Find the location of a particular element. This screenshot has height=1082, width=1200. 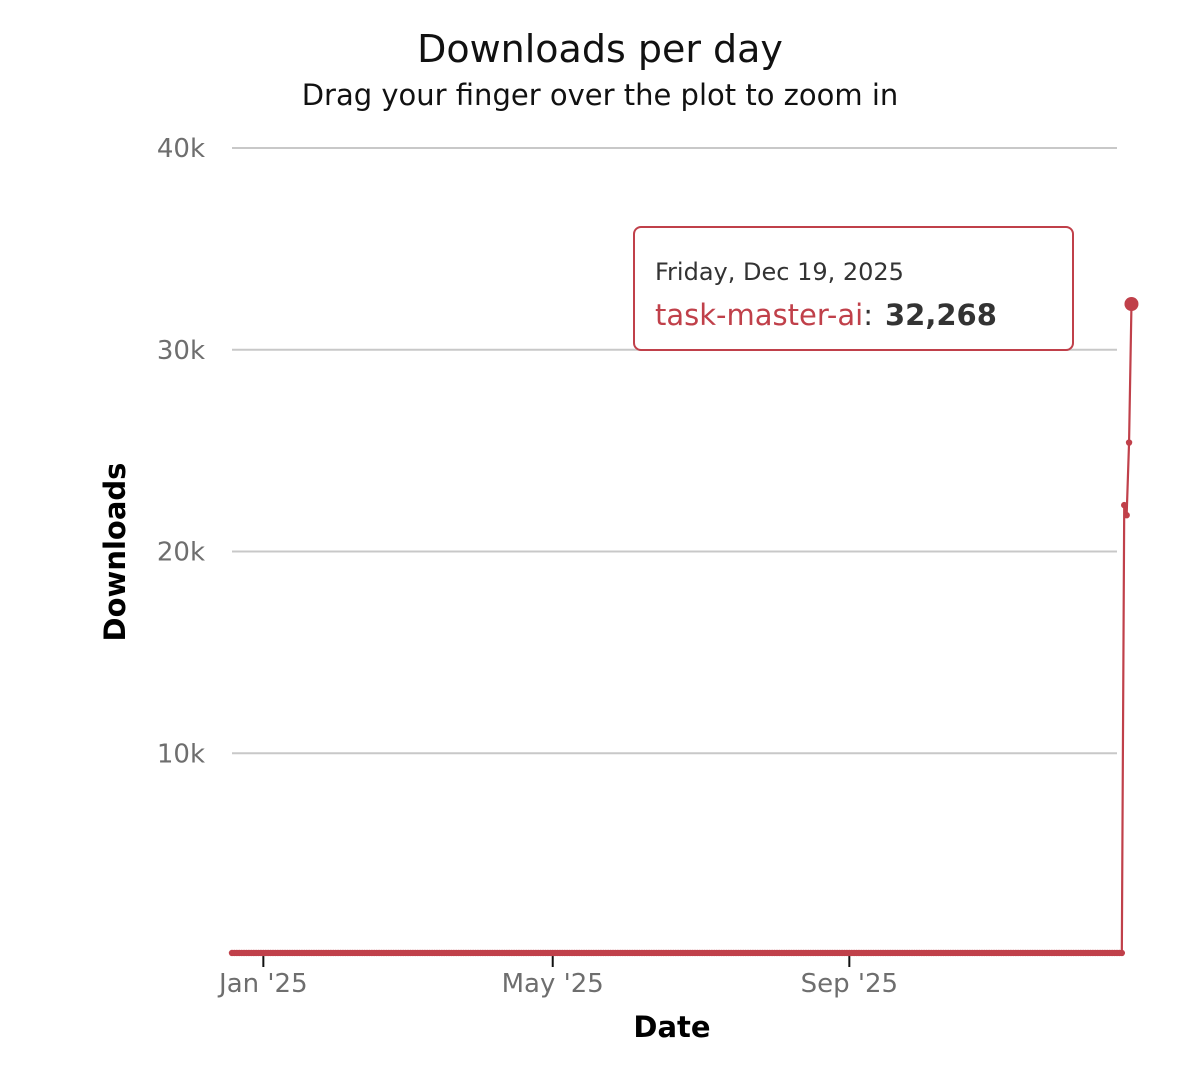

y-tick-label: 10k is located at coordinates (181, 754).